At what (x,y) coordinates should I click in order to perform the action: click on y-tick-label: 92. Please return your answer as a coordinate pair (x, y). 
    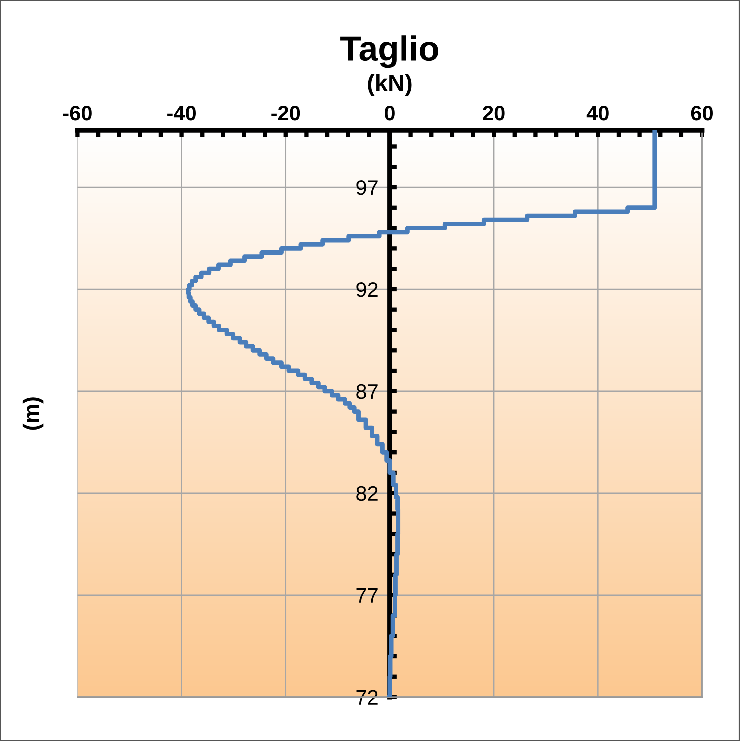
    Looking at the image, I should click on (367, 290).